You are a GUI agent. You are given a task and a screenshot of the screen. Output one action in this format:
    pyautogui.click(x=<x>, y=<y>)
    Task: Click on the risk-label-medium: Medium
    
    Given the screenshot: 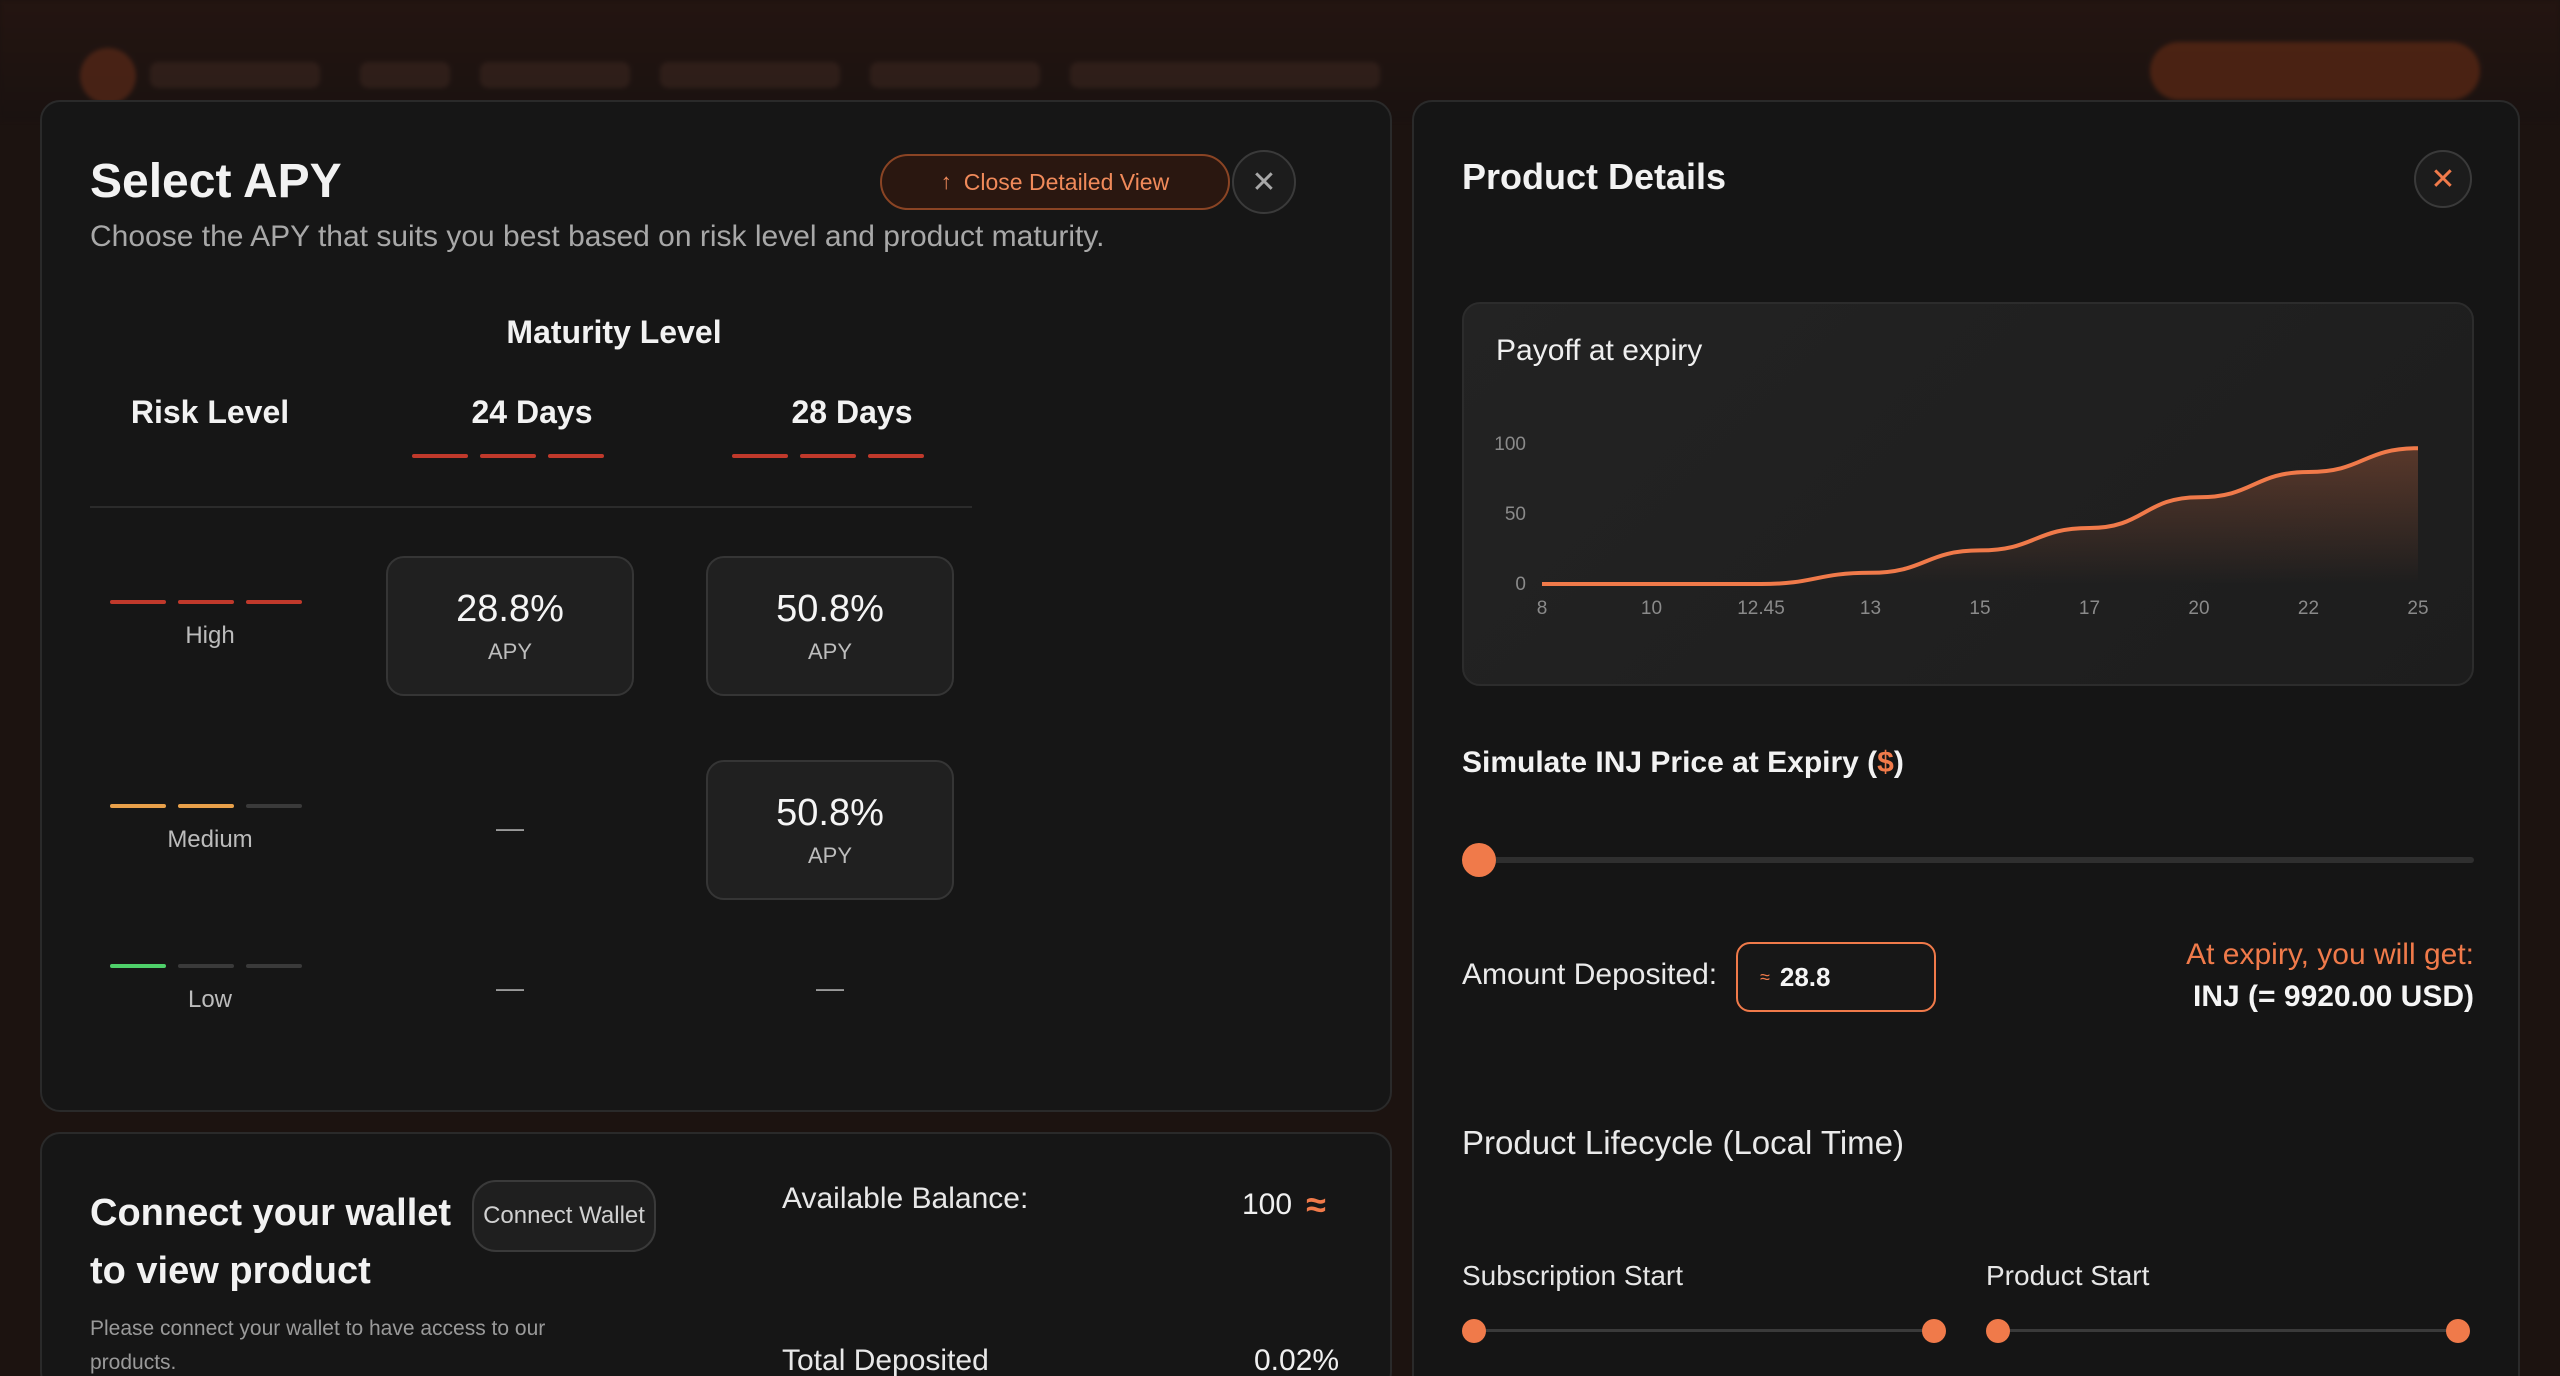 What is the action you would take?
    pyautogui.click(x=210, y=839)
    